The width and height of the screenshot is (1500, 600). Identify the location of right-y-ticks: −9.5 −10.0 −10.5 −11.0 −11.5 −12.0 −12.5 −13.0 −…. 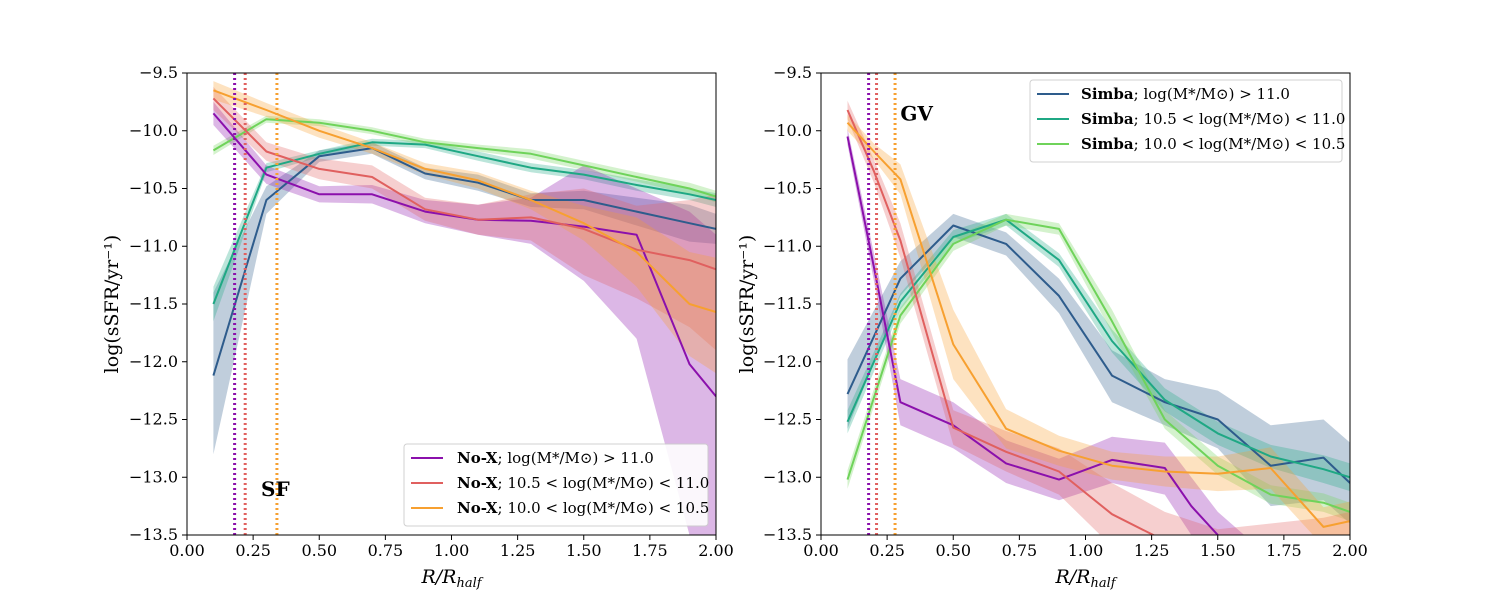
(792, 303).